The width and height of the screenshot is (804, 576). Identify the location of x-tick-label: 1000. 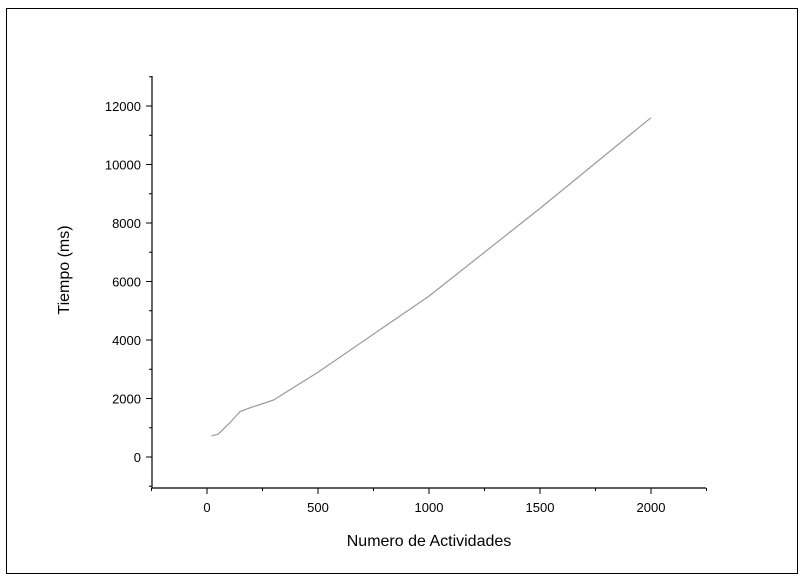
(429, 507).